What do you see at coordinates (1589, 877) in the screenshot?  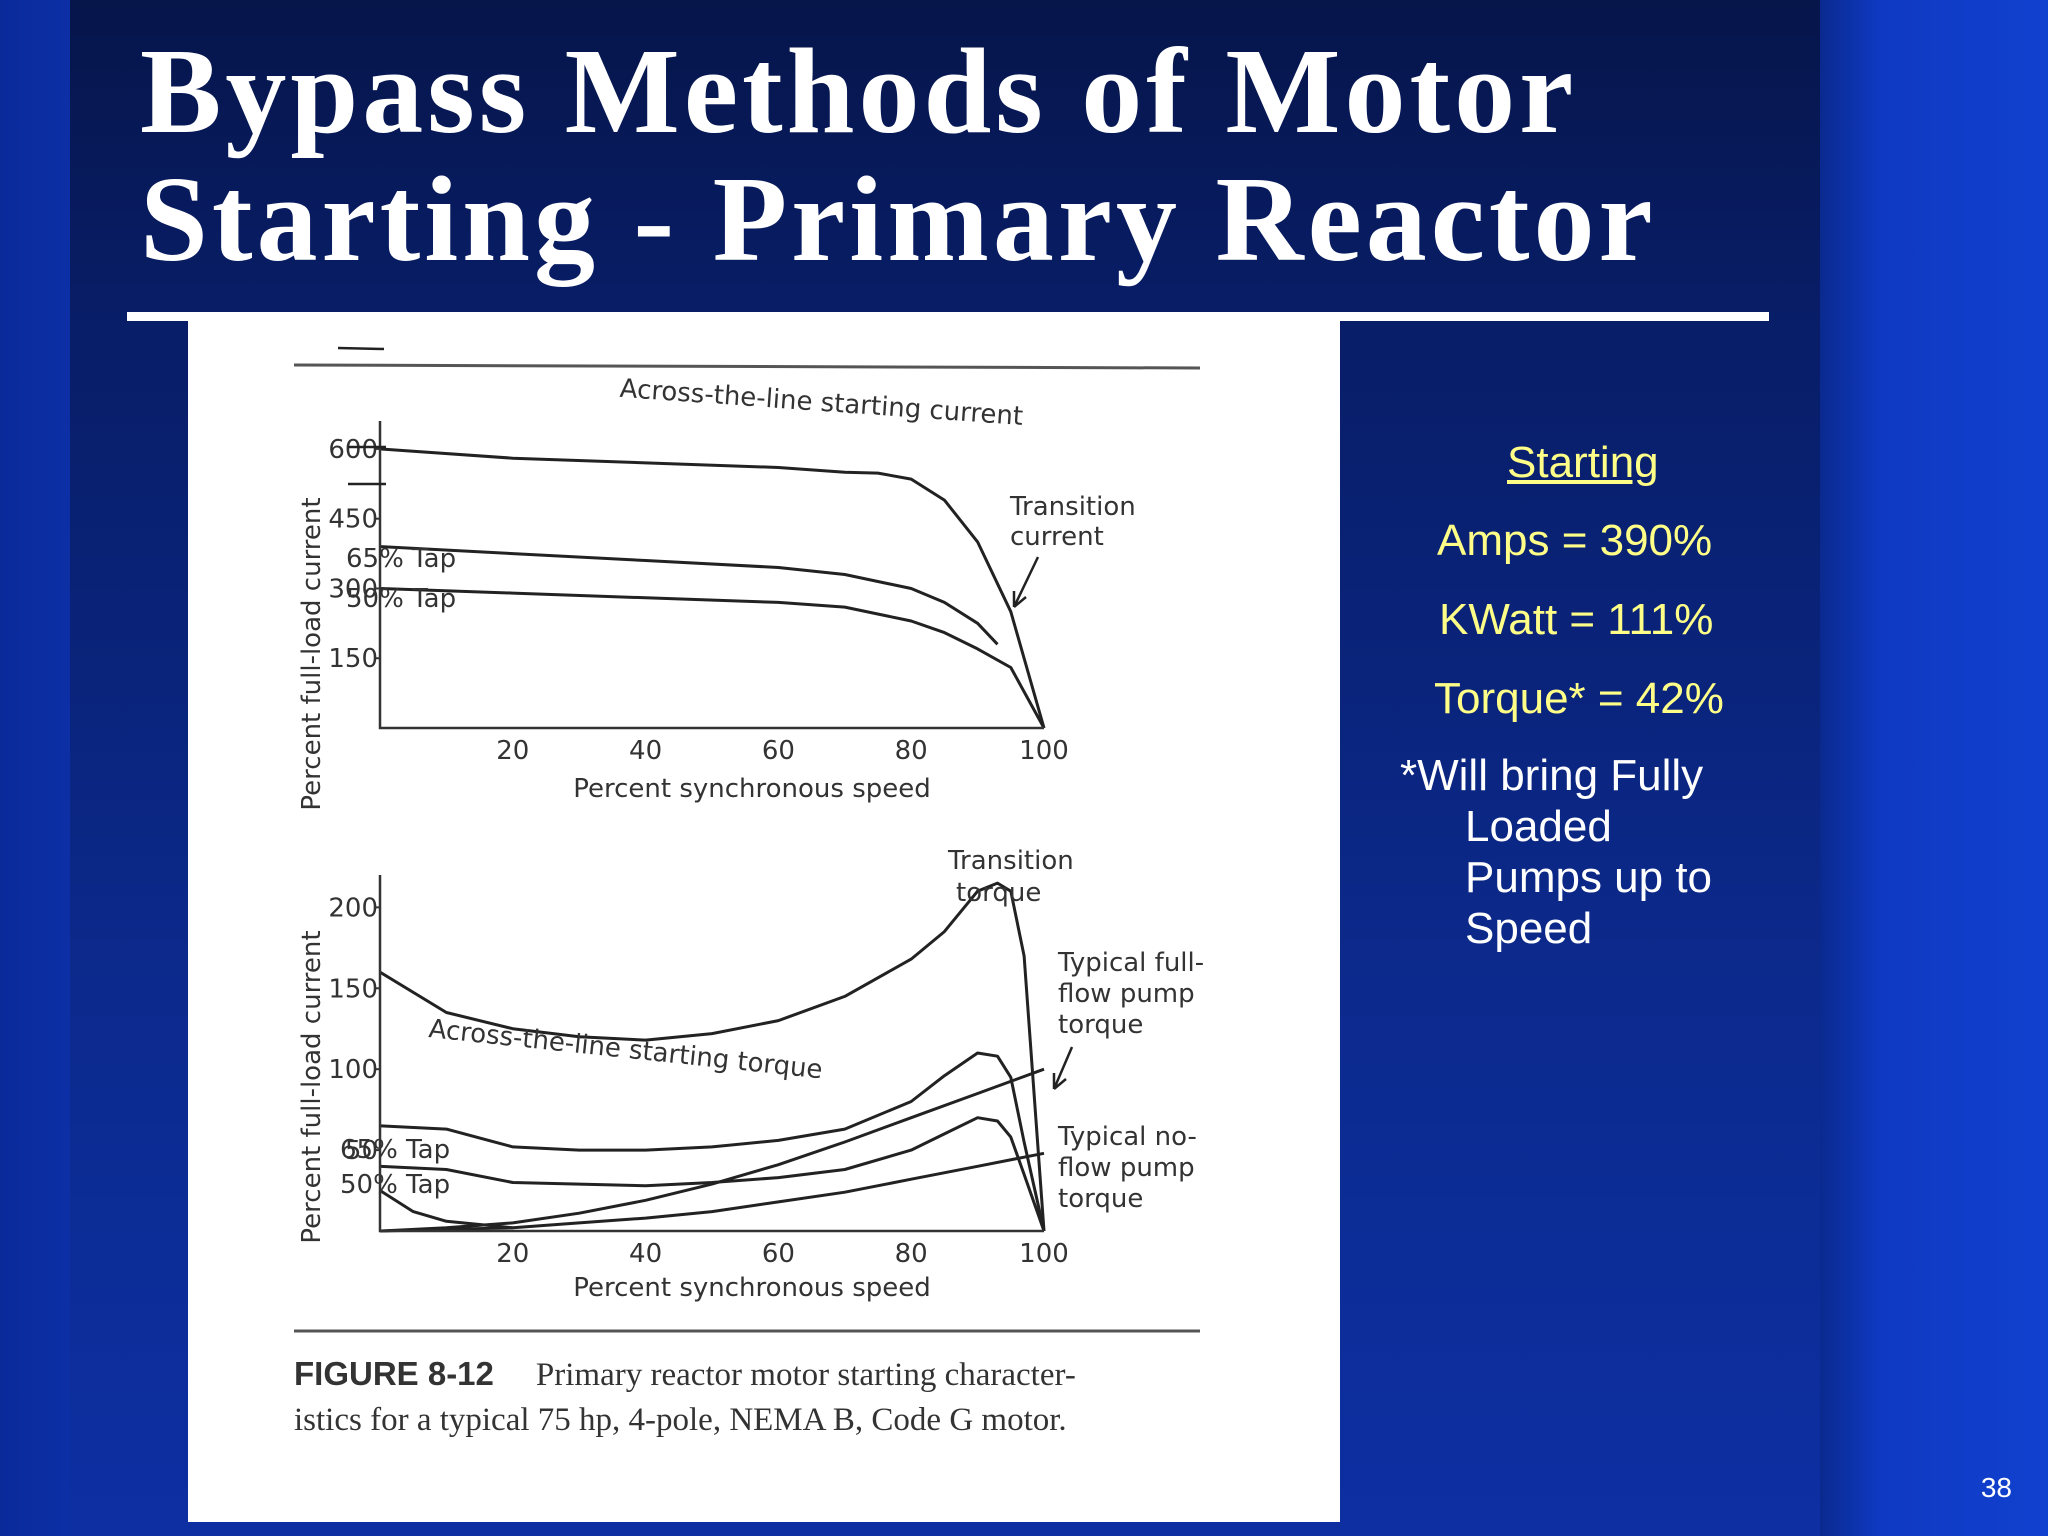 I see `note-line-3: Pumps up to` at bounding box center [1589, 877].